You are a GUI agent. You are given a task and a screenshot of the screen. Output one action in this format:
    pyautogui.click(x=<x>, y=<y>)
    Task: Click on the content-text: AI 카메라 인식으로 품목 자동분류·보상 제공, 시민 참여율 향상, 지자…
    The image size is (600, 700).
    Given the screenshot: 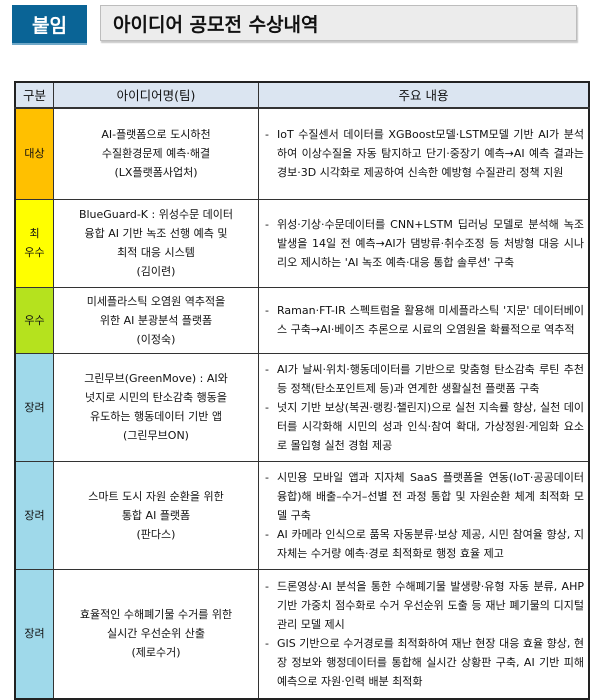 What is the action you would take?
    pyautogui.click(x=430, y=543)
    